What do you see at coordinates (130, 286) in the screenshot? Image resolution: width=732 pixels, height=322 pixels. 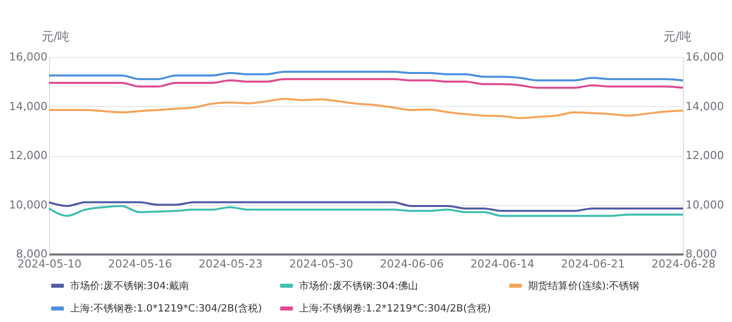 I see `legend-label: 市场价:废不锈钢:304:戴南` at bounding box center [130, 286].